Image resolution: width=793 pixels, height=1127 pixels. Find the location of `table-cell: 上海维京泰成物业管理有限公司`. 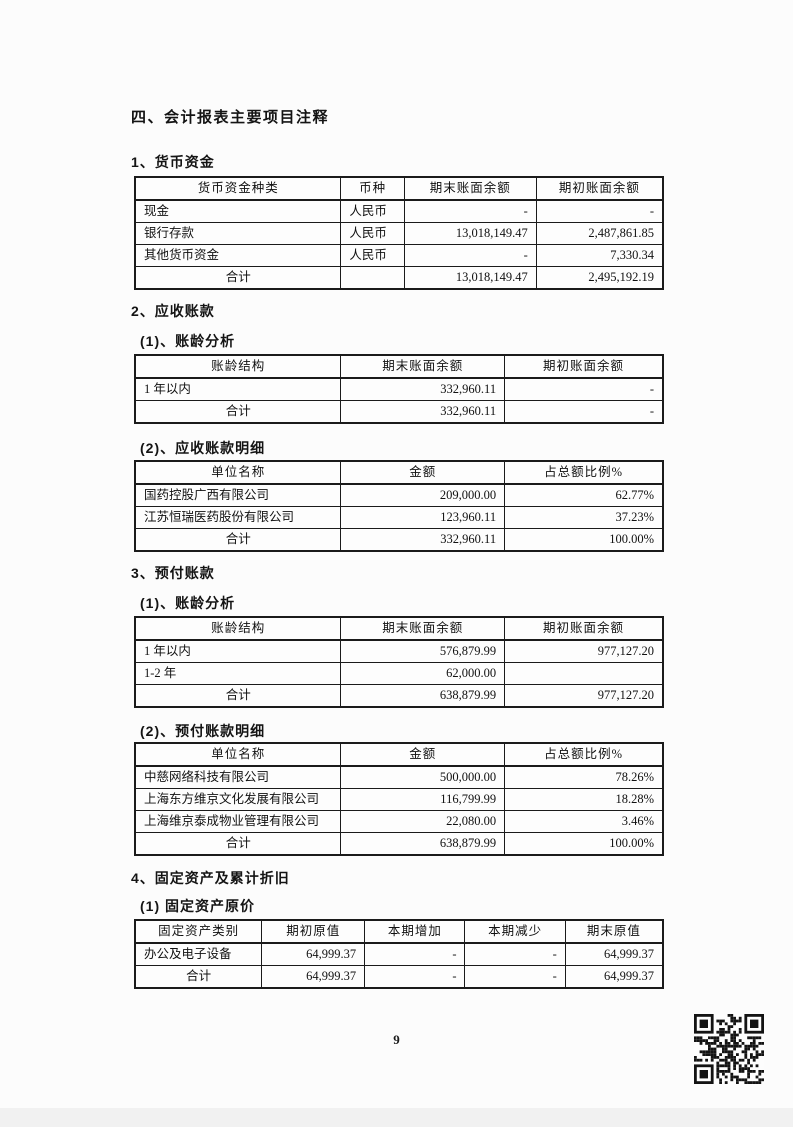

table-cell: 上海维京泰成物业管理有限公司 is located at coordinates (238, 821).